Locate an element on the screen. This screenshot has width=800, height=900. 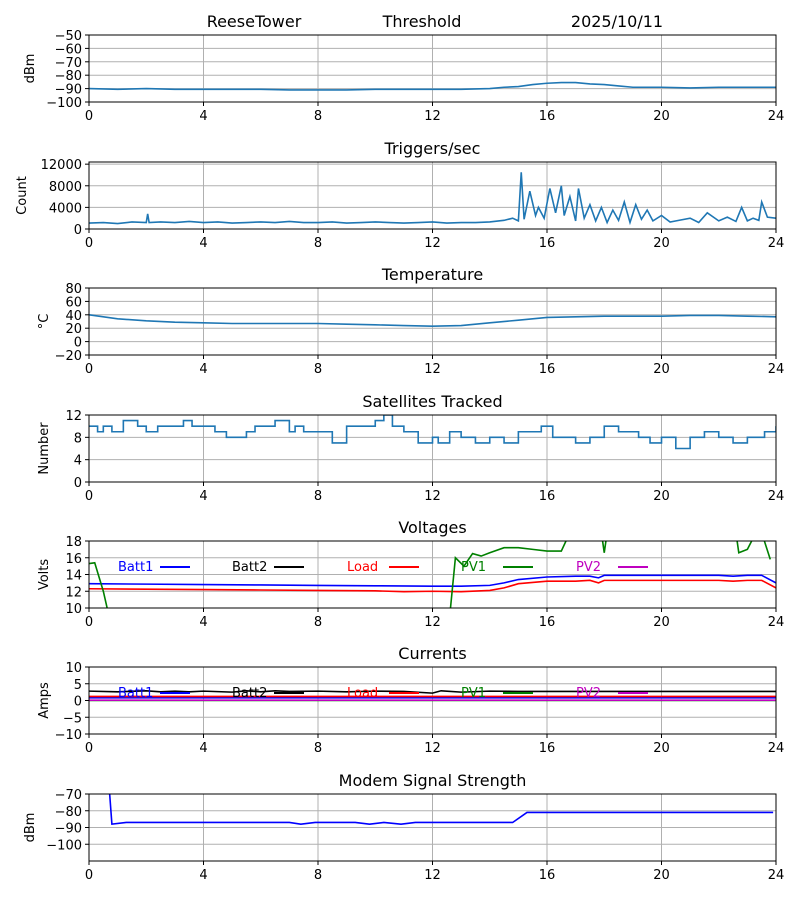
y-tick-label: 40 is located at coordinates (73, 316).